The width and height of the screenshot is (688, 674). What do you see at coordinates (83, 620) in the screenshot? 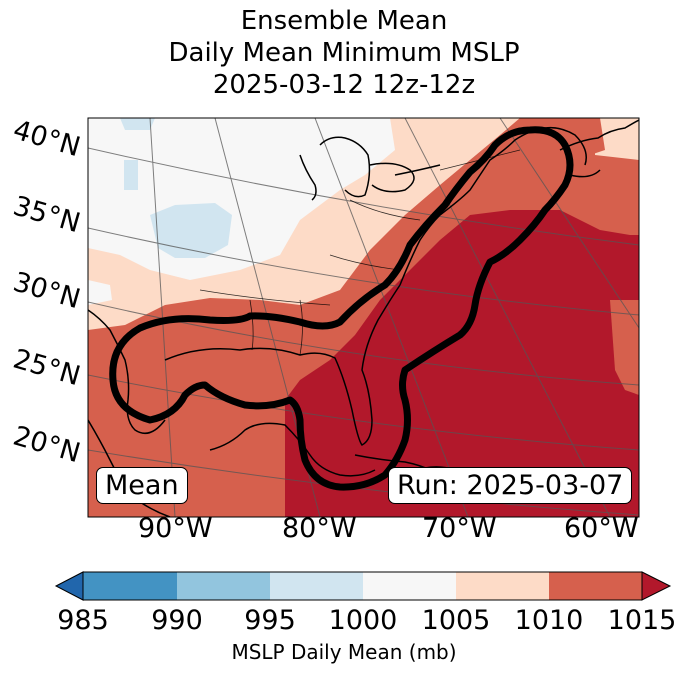
I see `colorbar-tick-985: 985` at bounding box center [83, 620].